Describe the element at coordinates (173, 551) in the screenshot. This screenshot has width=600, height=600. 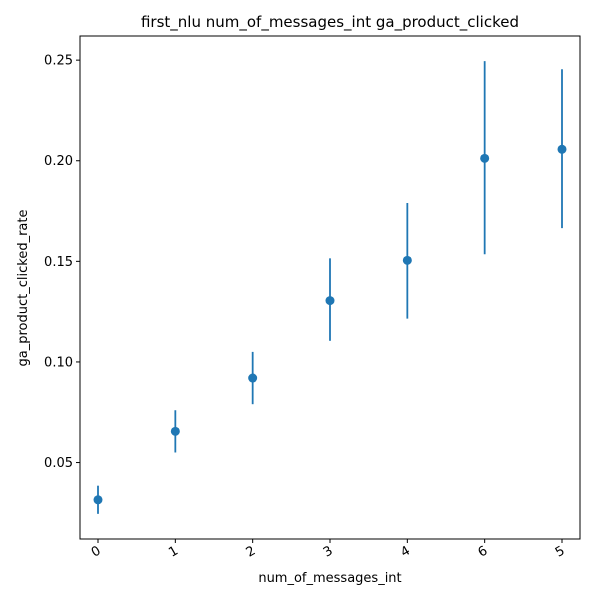
I see `x-tick-label: 1` at that location.